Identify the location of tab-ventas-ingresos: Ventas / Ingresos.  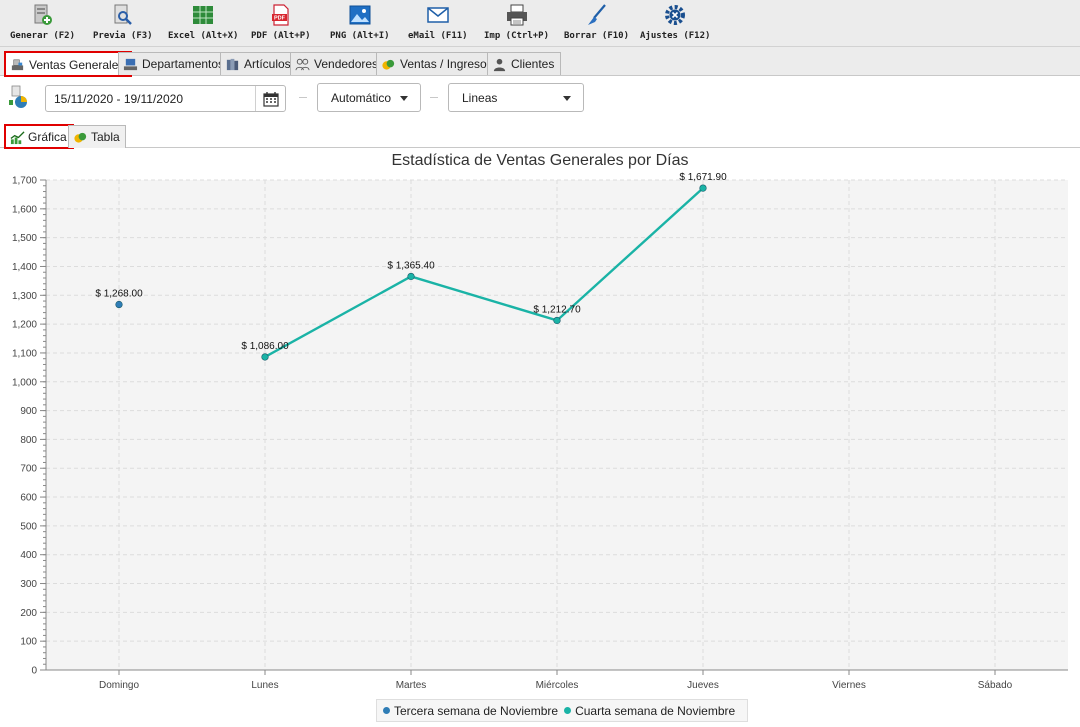
(438, 63).